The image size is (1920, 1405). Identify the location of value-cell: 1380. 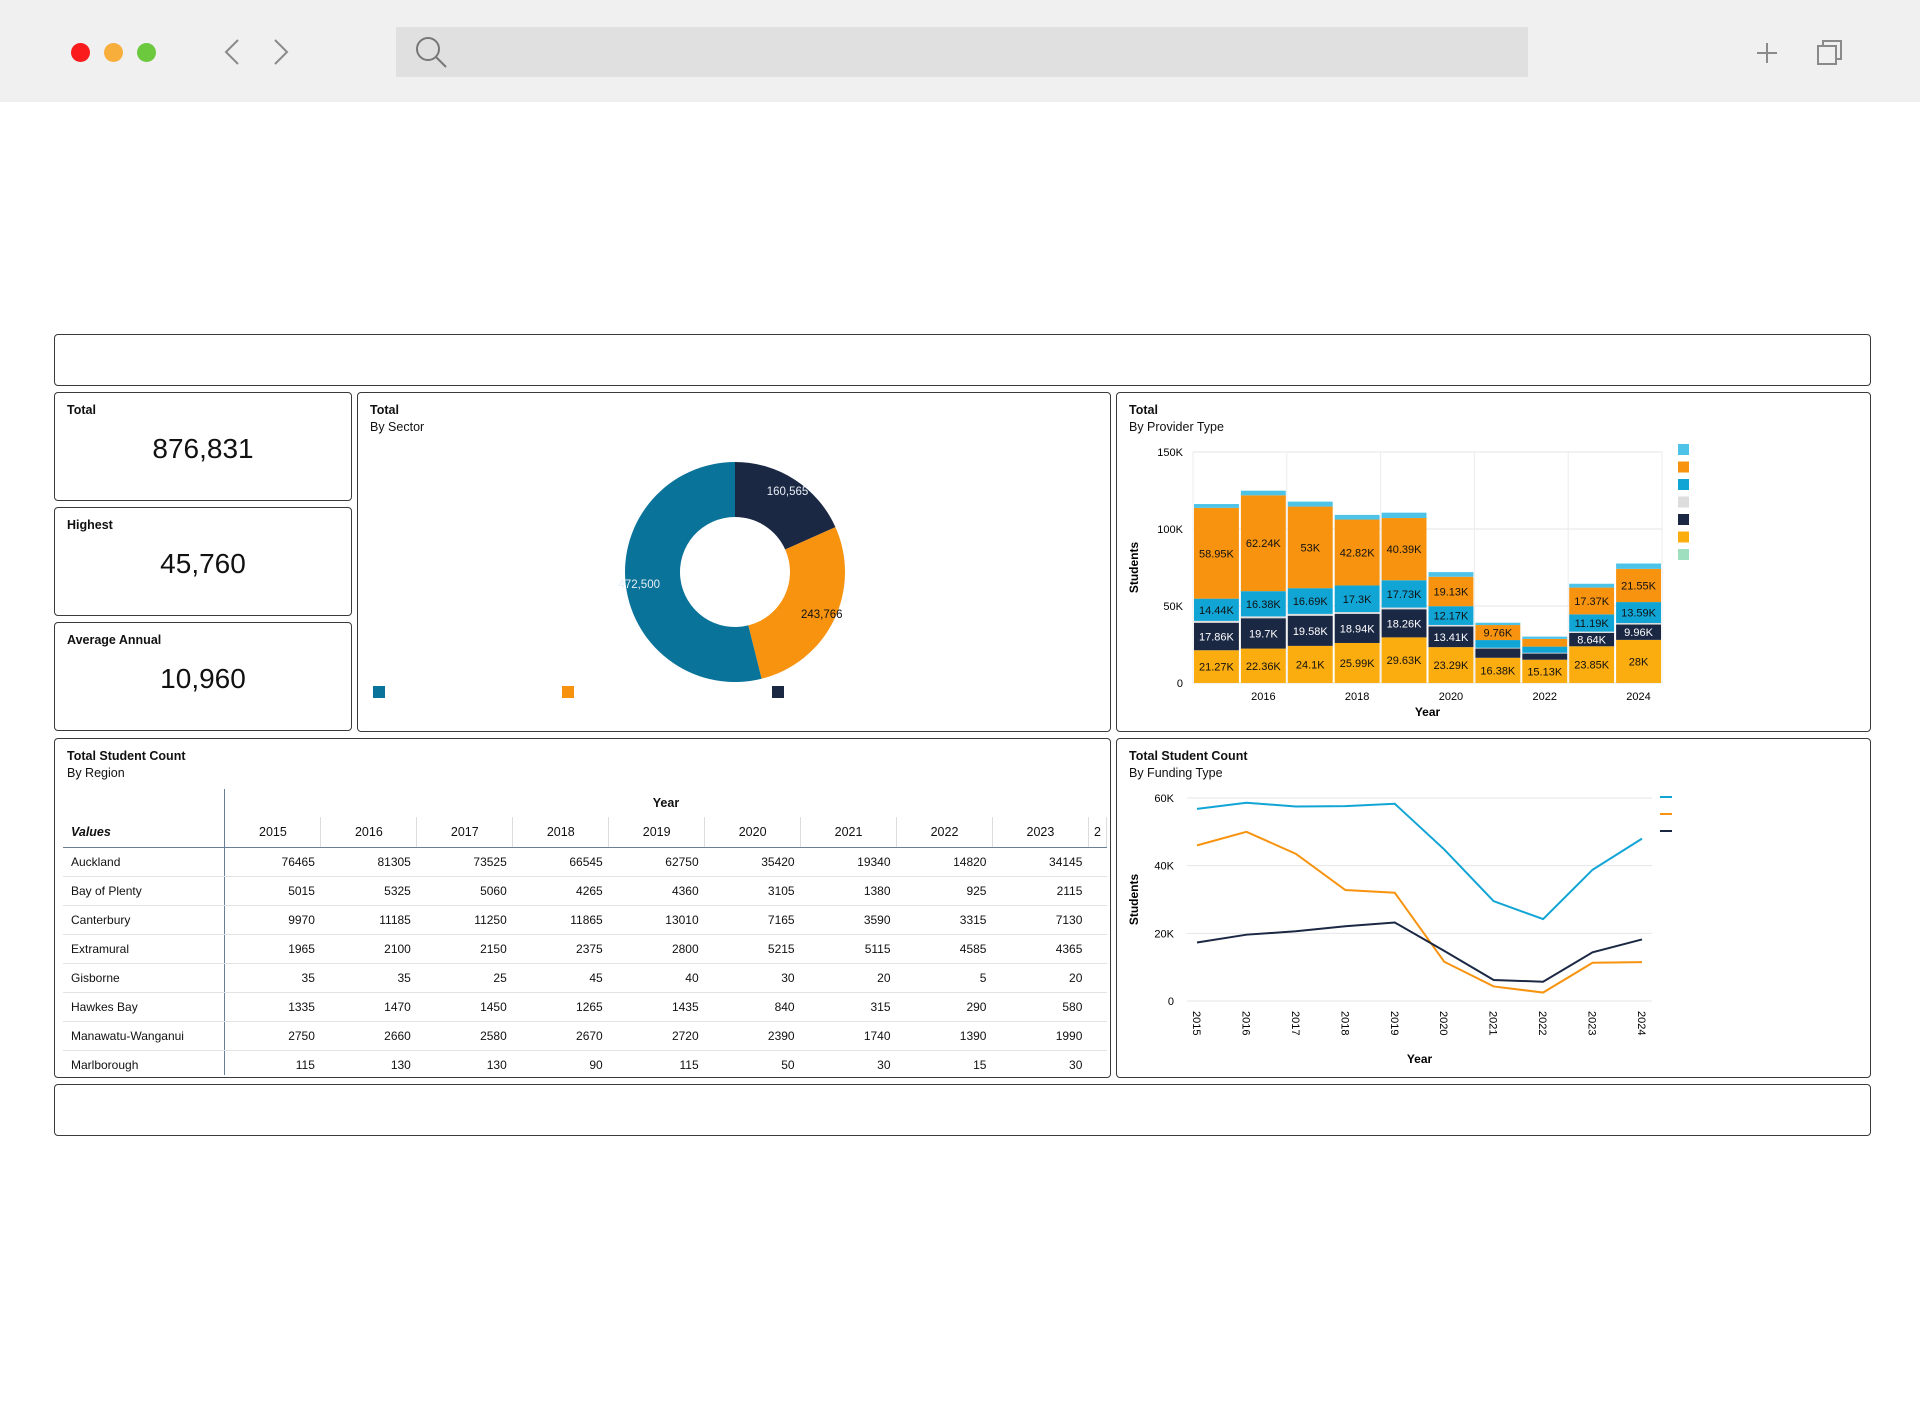
(848, 891).